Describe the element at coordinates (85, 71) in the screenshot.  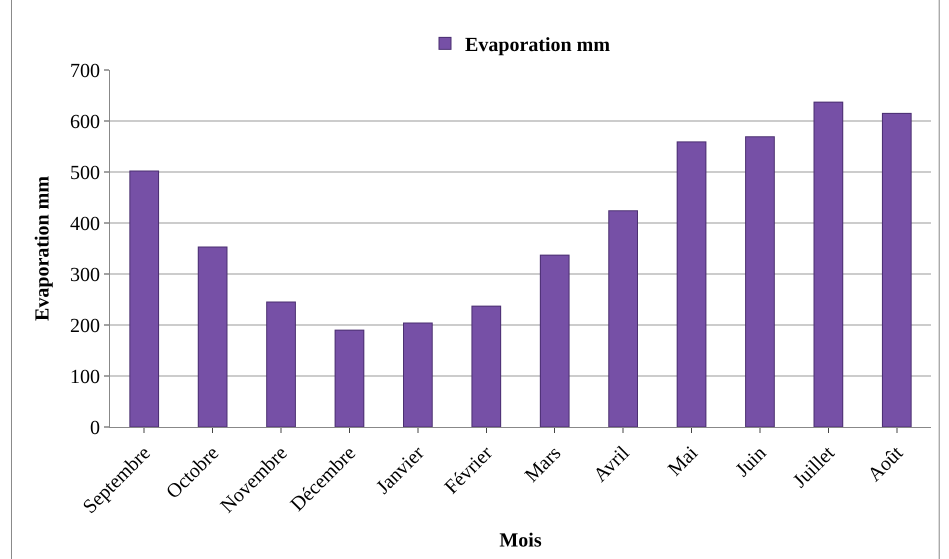
I see `y-tick-label: 700` at that location.